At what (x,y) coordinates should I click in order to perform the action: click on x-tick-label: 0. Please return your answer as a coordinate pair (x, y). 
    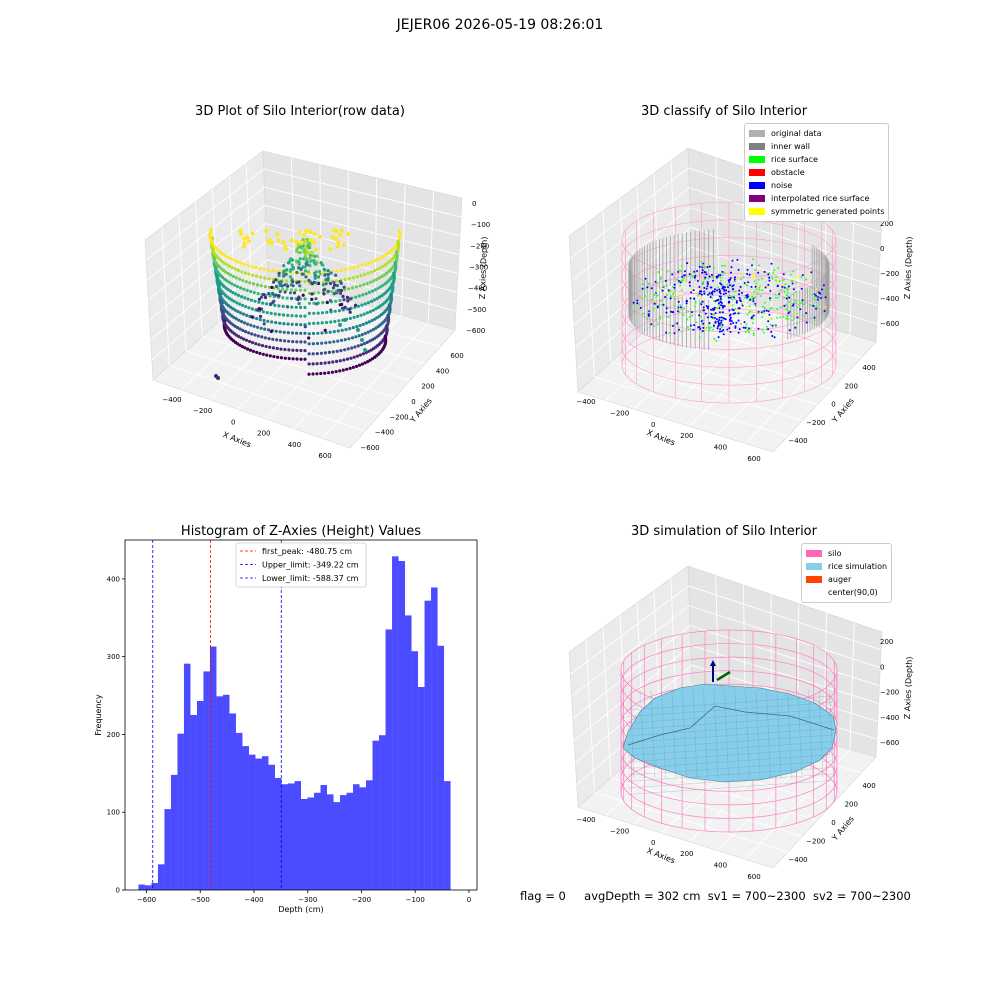
    Looking at the image, I should click on (233, 422).